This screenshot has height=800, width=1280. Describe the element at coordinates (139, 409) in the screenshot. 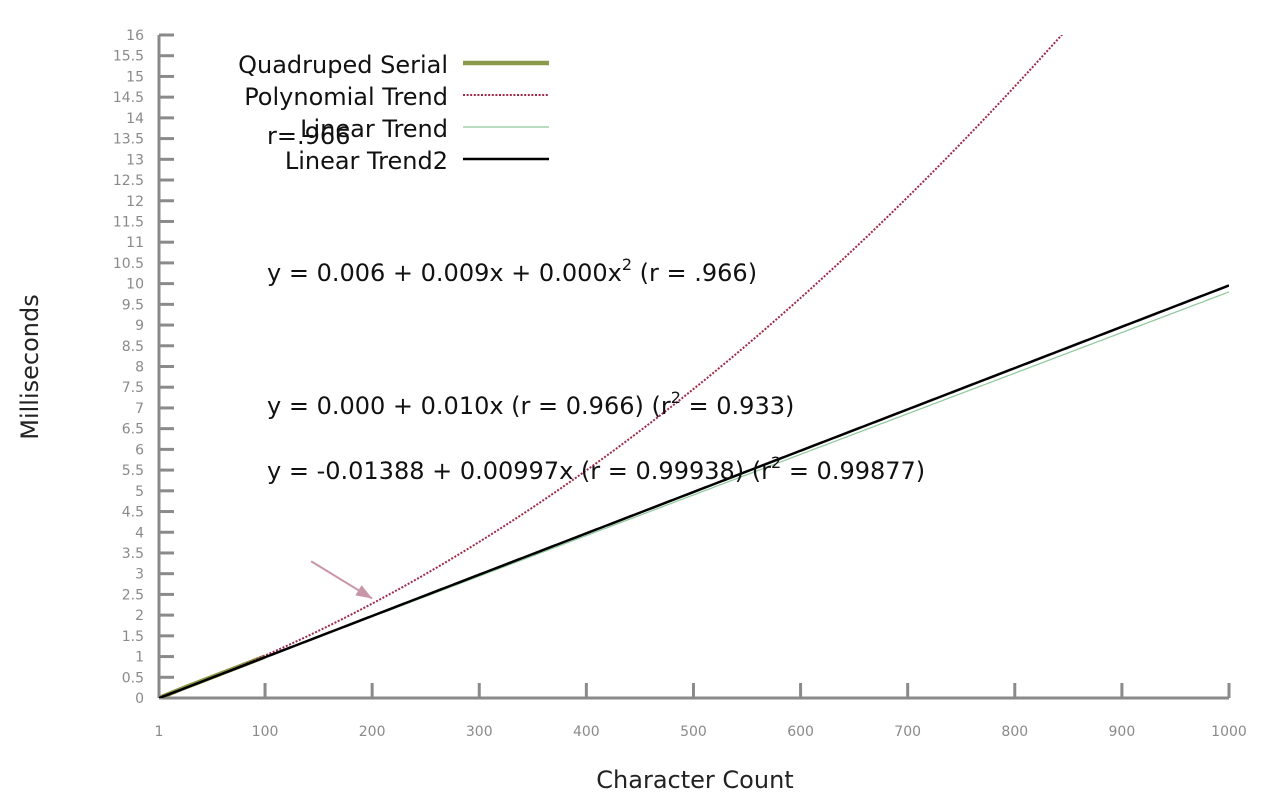

I see `y-tick-label: 7` at that location.